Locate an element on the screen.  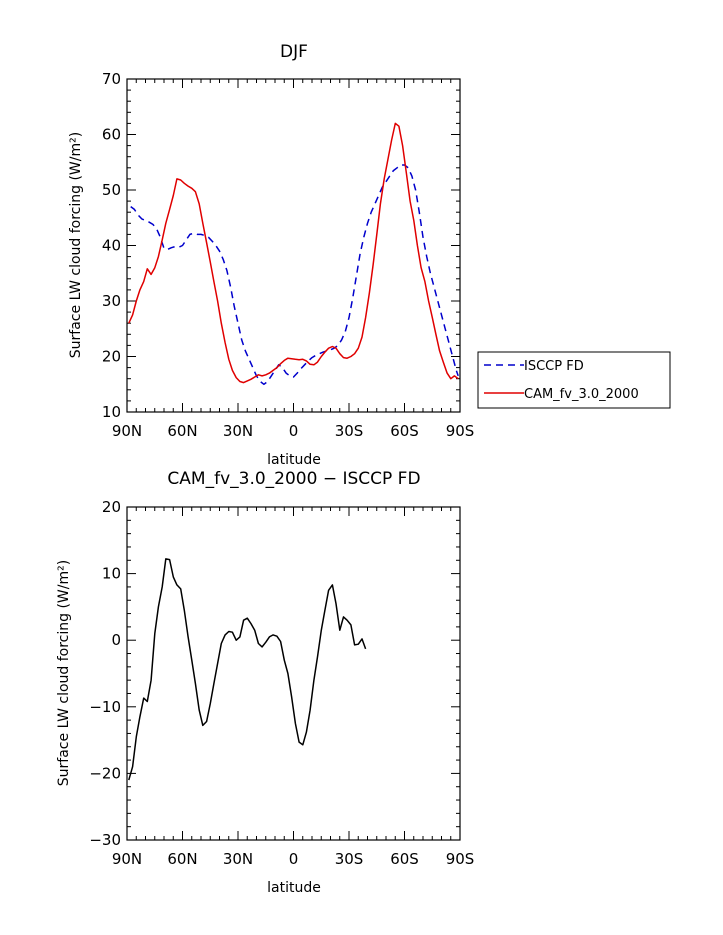
legend-box is located at coordinates (574, 380).